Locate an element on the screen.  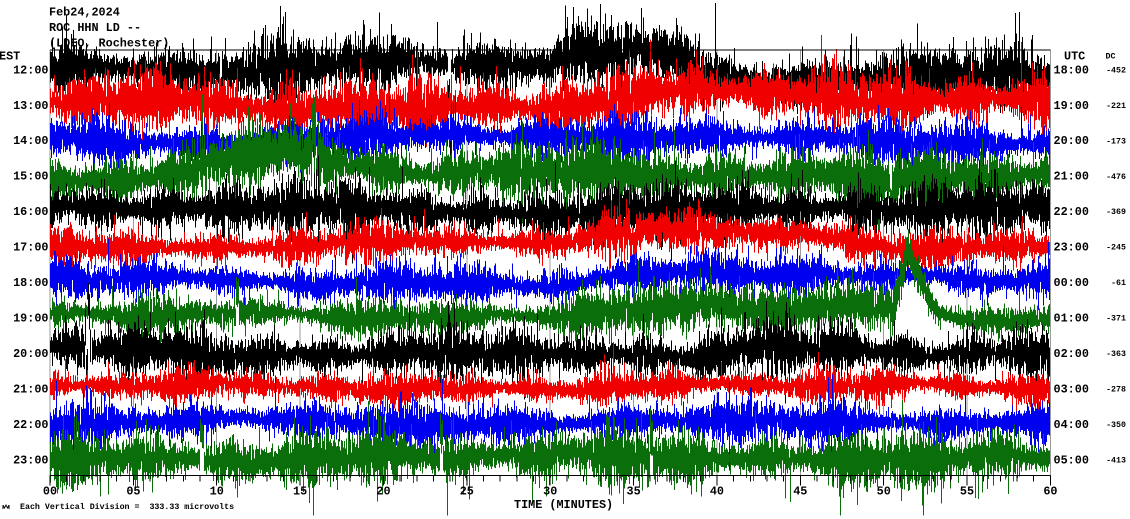
svg-text: -61 is located at coordinates (1118, 283).